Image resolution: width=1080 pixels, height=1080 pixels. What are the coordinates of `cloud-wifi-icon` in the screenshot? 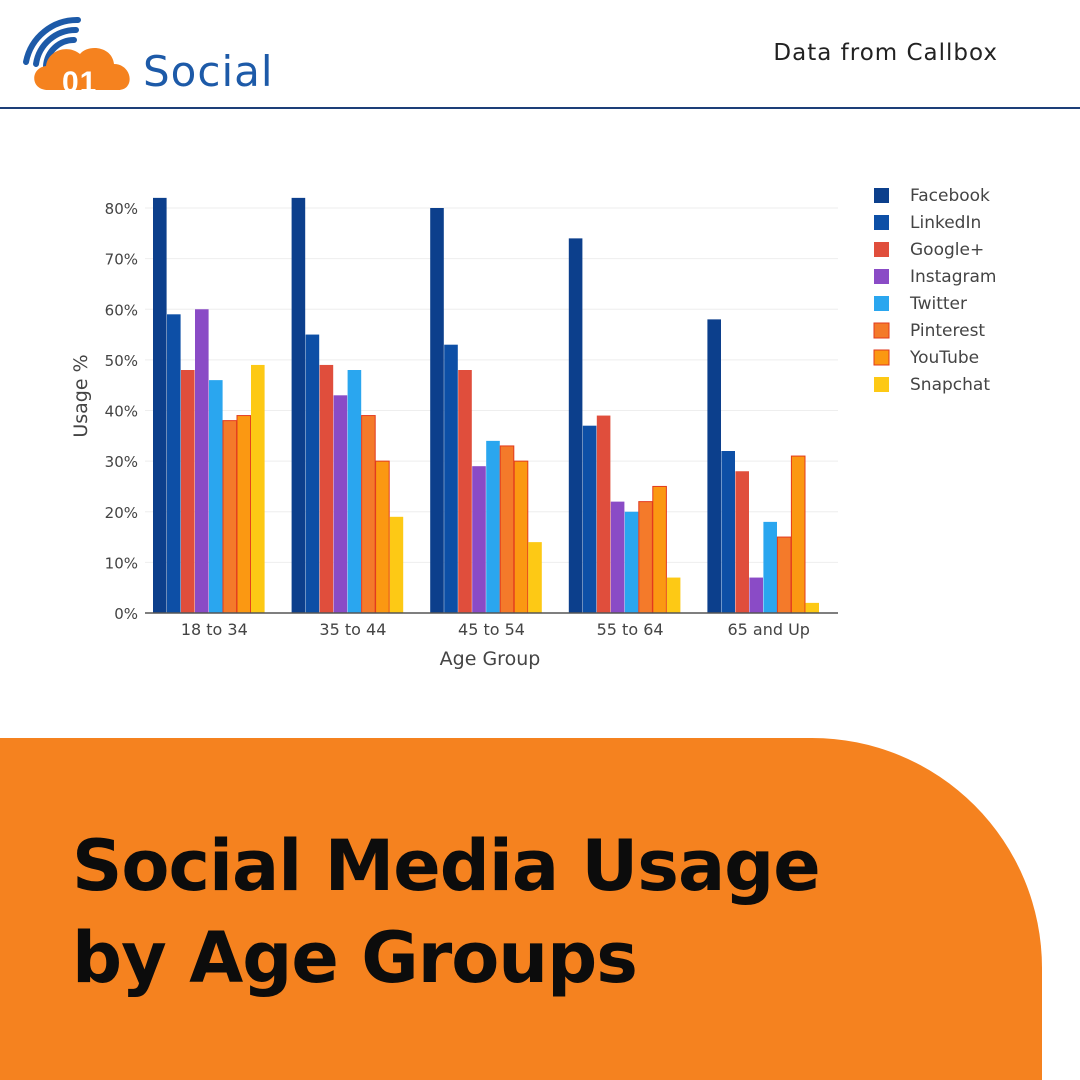 It's located at (76, 53).